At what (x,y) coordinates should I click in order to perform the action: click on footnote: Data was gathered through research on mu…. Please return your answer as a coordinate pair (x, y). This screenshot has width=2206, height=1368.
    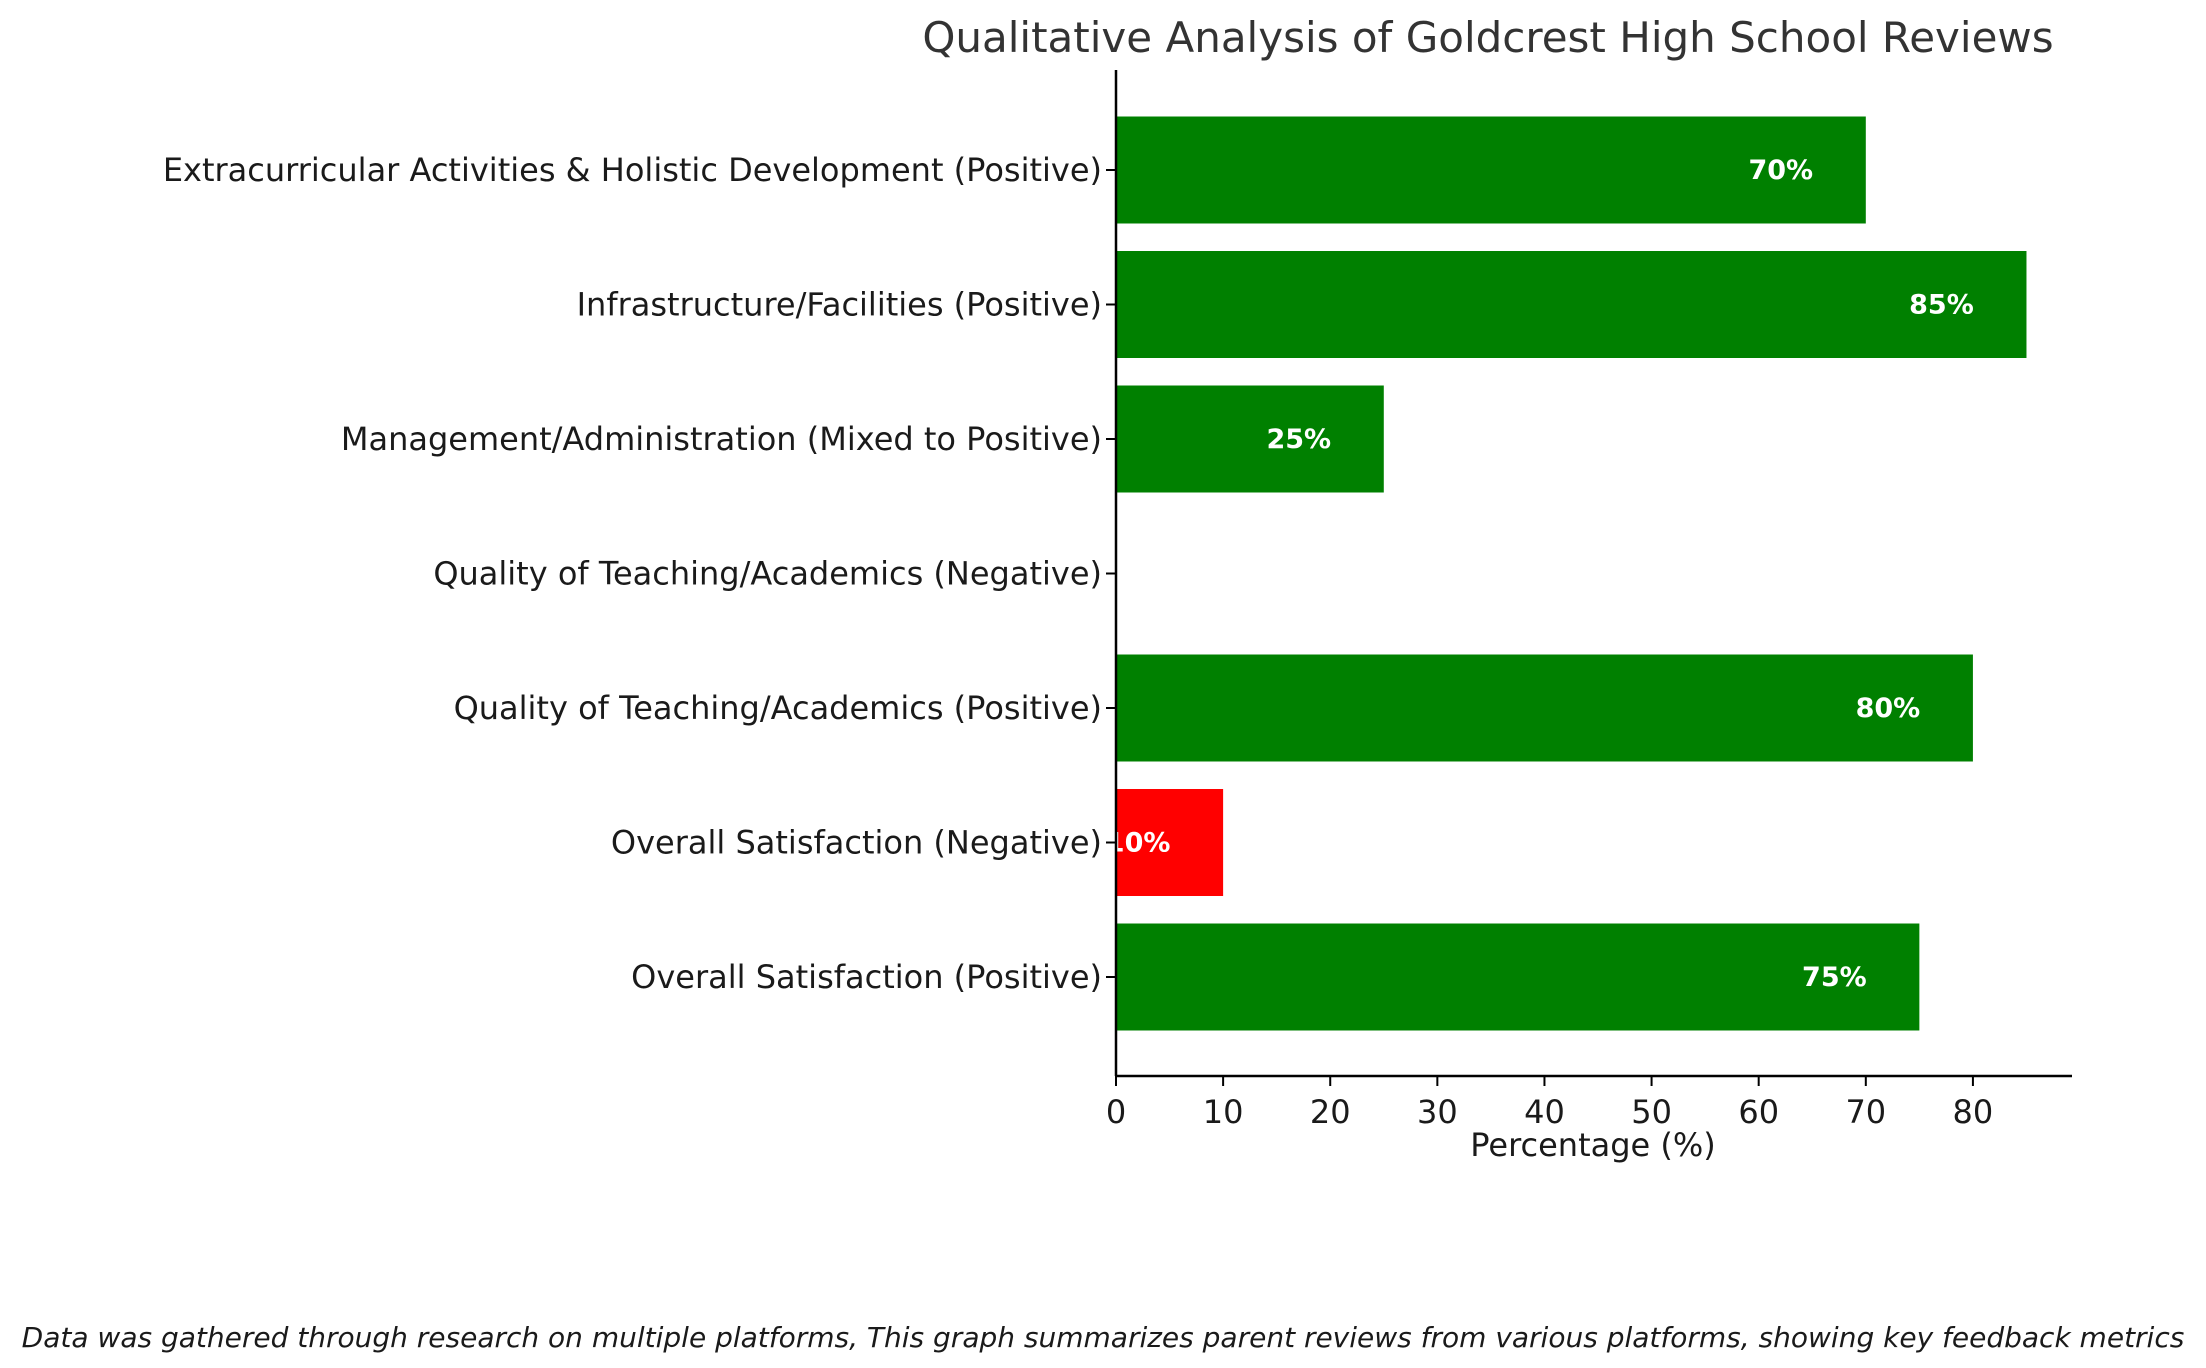
    Looking at the image, I should click on (1103, 1337).